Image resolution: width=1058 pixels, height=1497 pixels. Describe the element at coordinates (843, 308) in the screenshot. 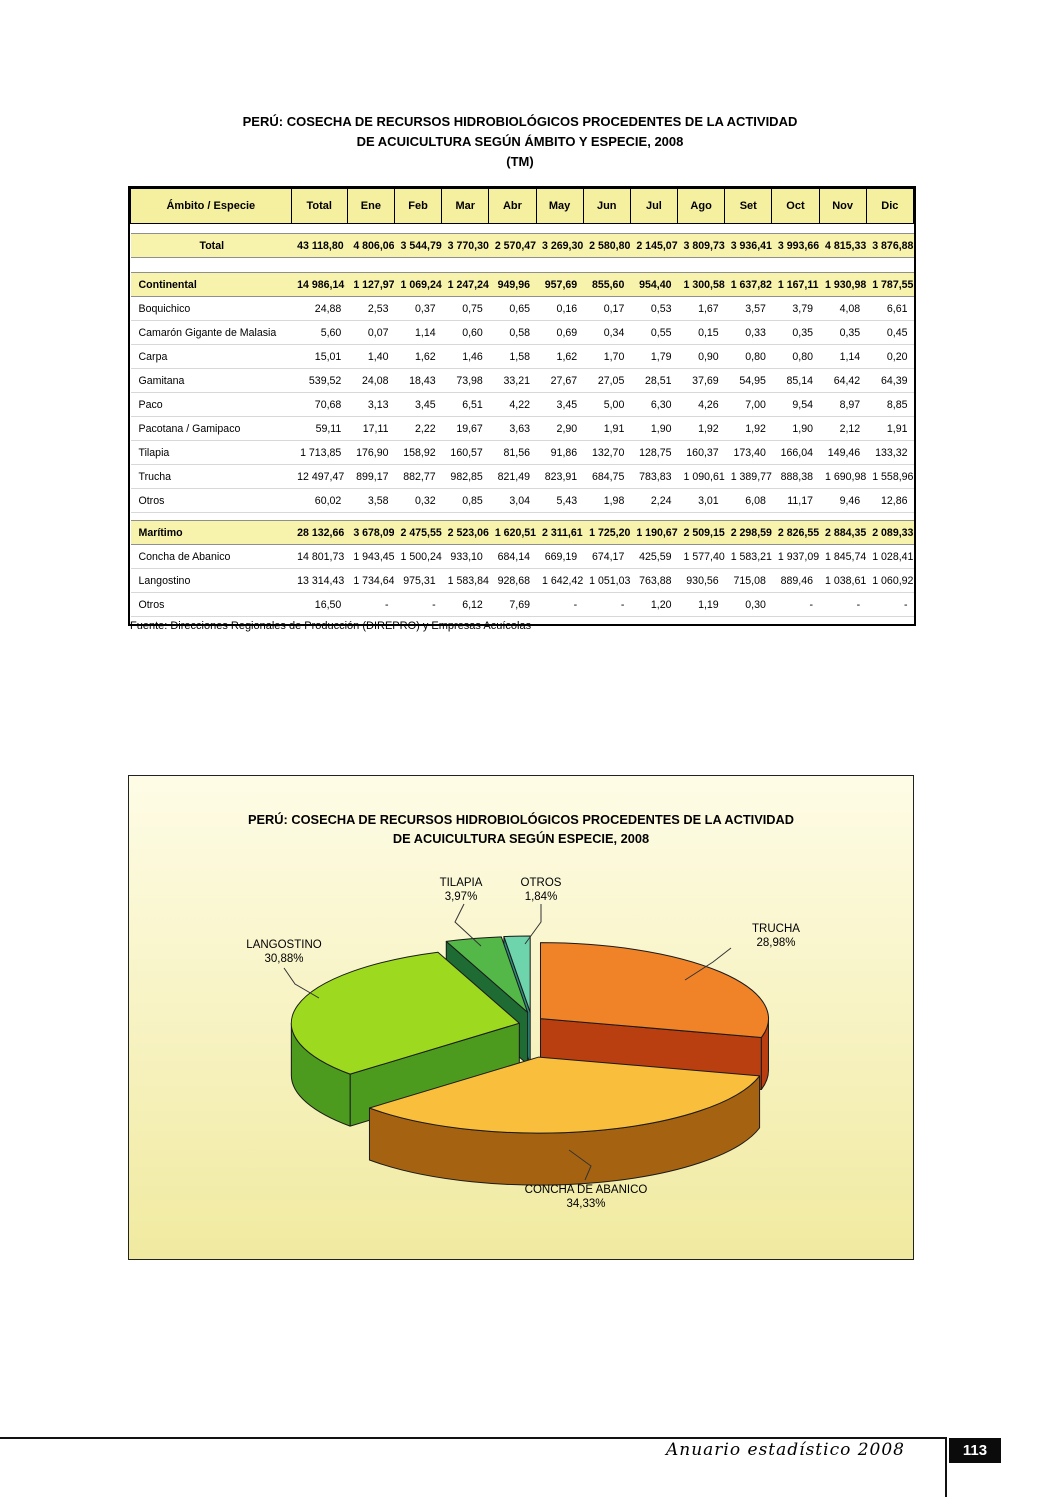

I see `table-cell: 4,08` at that location.